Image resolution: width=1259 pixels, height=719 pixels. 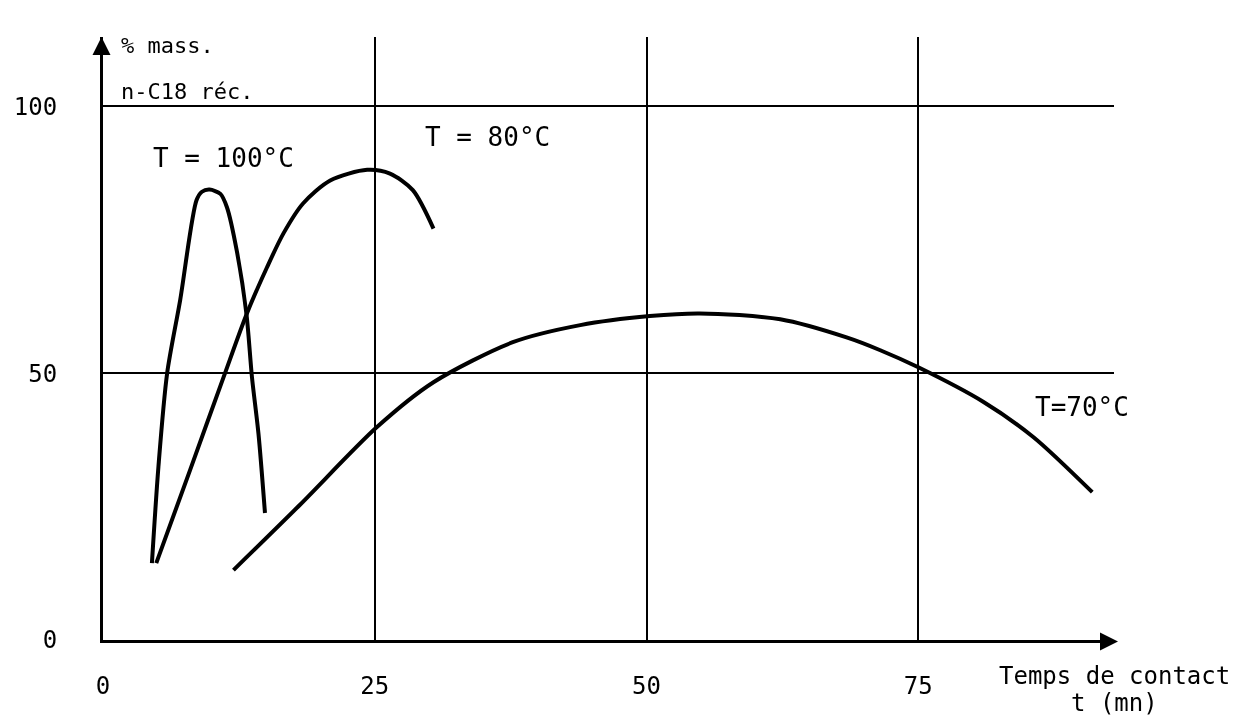 What do you see at coordinates (646, 685) in the screenshot?
I see `x-tick-label: 50` at bounding box center [646, 685].